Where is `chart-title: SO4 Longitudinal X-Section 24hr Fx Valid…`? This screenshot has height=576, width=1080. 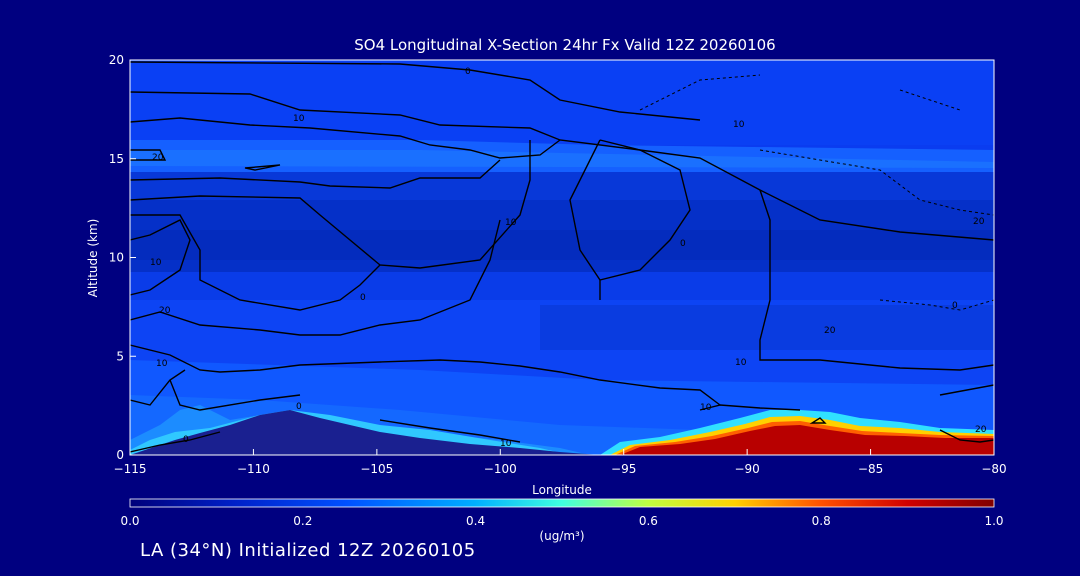
chart-title: SO4 Longitudinal X-Section 24hr Fx Valid… is located at coordinates (564, 45).